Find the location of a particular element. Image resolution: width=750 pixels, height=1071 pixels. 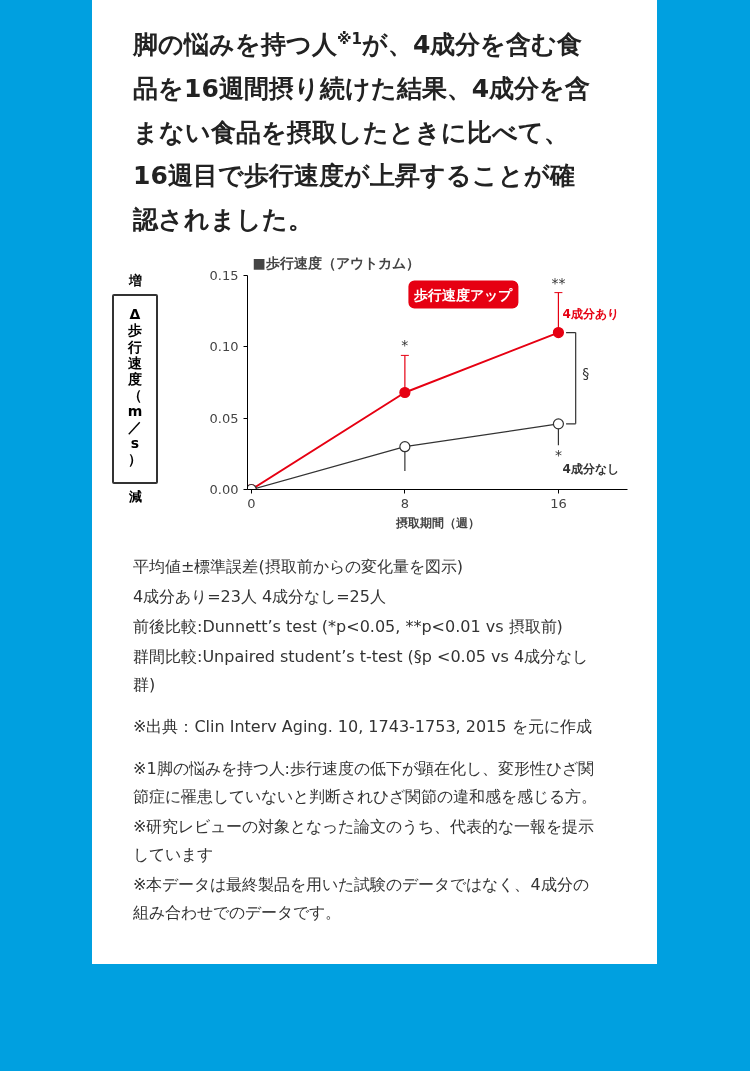

text: ※出典：Clin Interv Aging. 10, 1743-1753, 2015 を元に作成 is located at coordinates (363, 726).